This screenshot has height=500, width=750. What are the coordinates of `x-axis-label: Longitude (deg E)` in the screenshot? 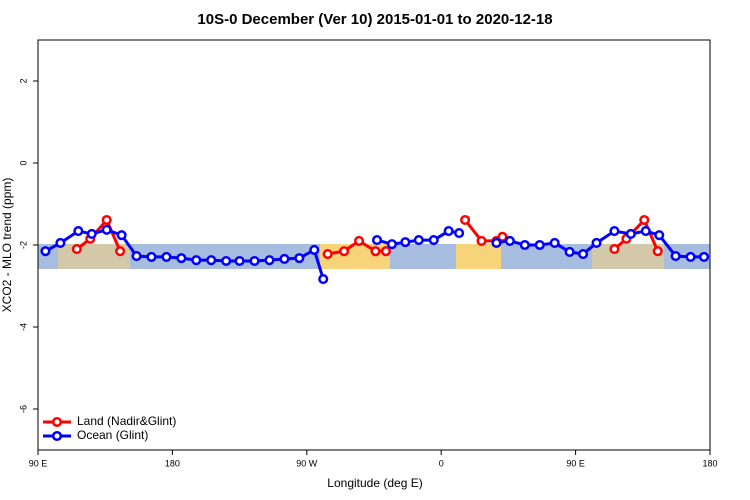 It's located at (374, 483).